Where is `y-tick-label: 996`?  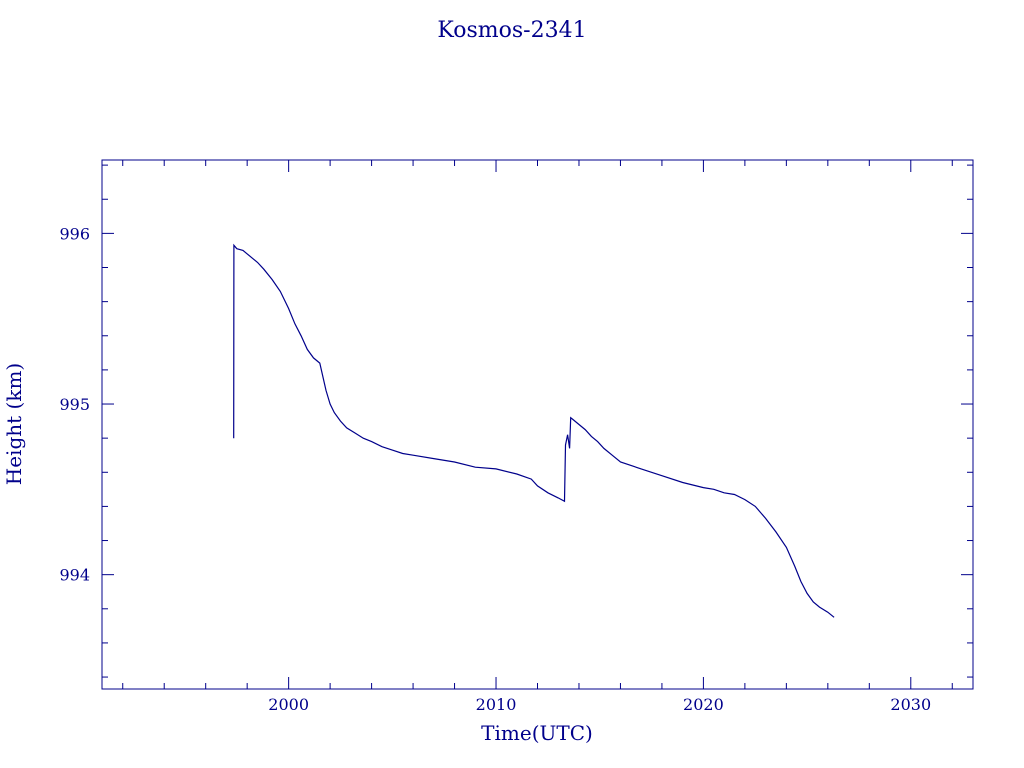
y-tick-label: 996 is located at coordinates (74, 233).